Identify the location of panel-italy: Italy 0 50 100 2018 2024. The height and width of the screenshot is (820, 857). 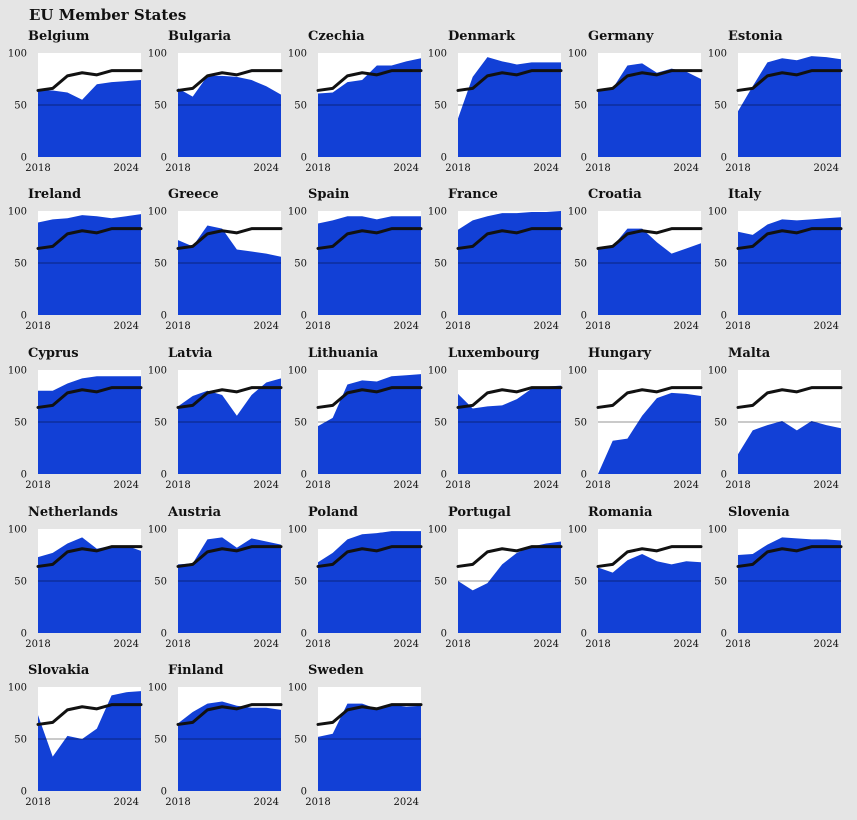
(782, 262).